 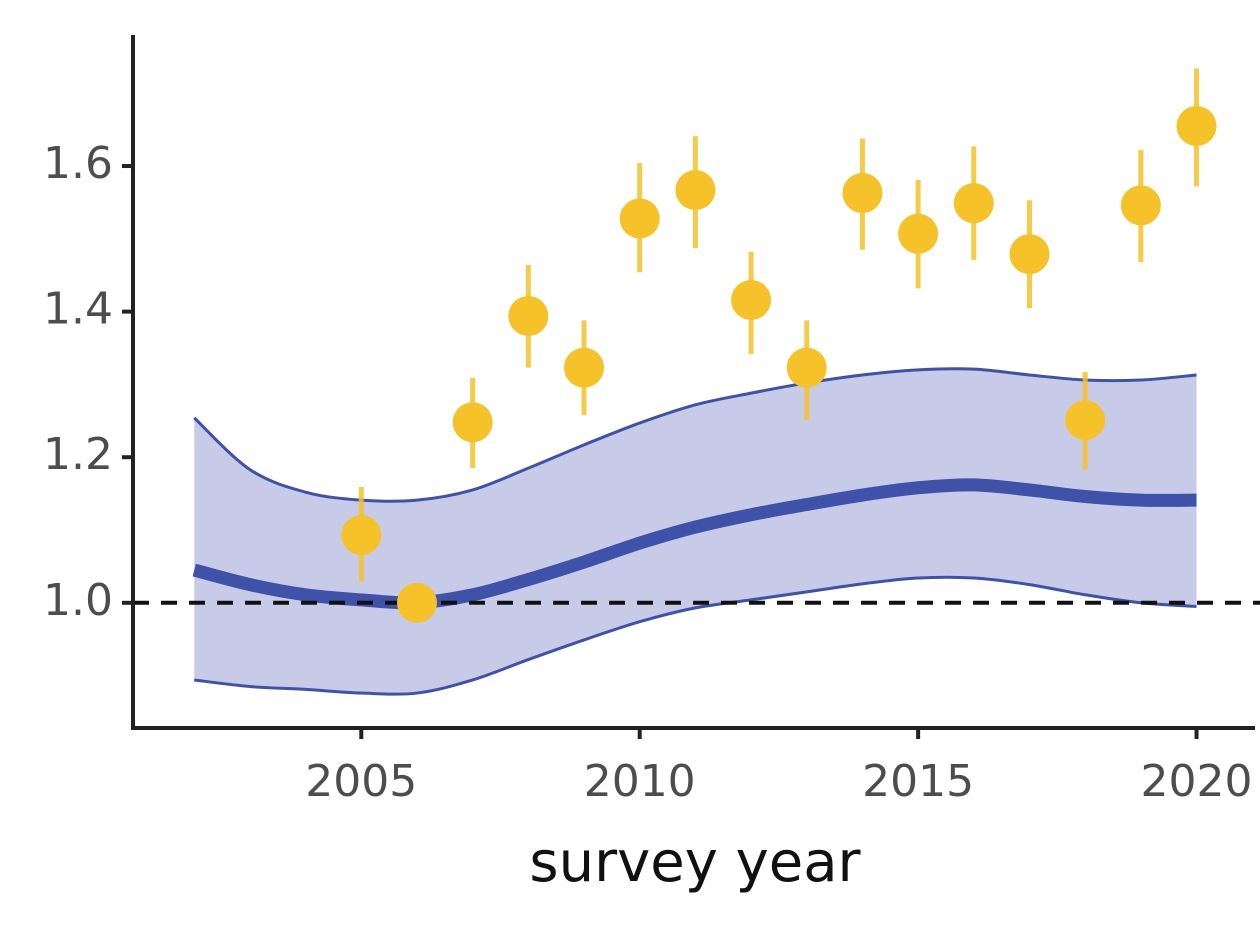 What do you see at coordinates (78, 454) in the screenshot?
I see `y-tick-label: 1.2` at bounding box center [78, 454].